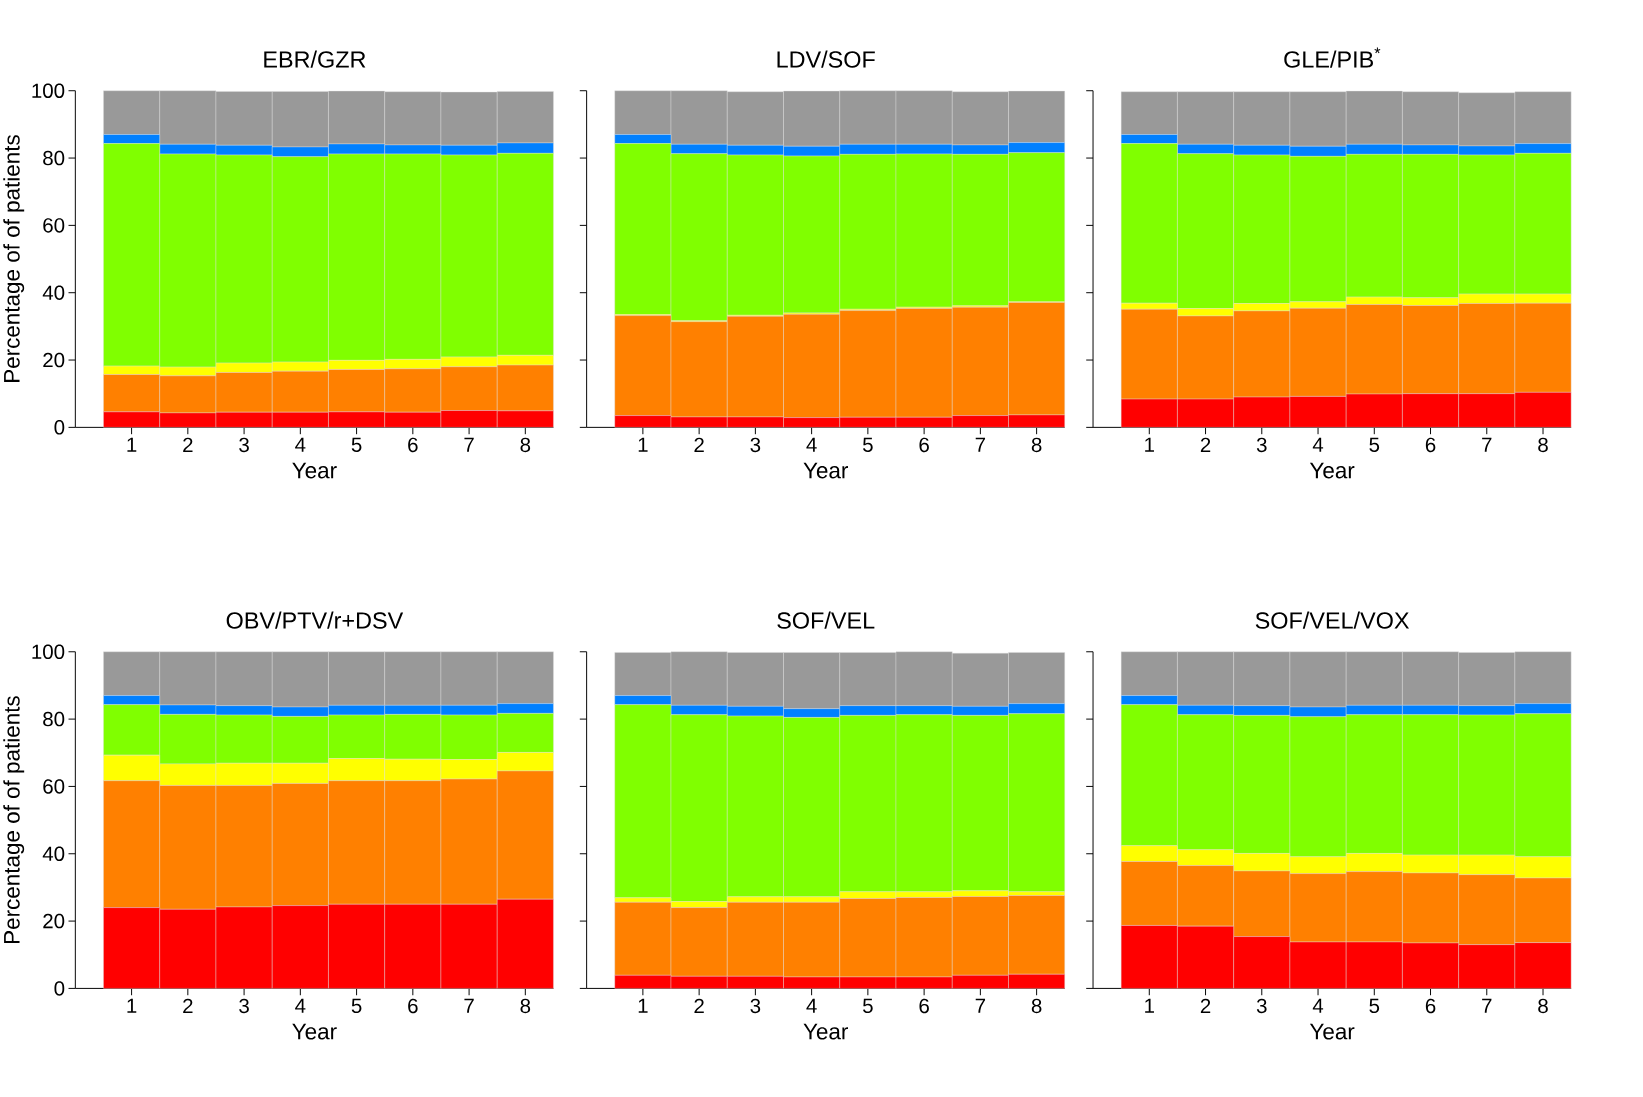 This screenshot has width=1643, height=1097. I want to click on chart-title: SOF/VEL/VOX, so click(1332, 620).